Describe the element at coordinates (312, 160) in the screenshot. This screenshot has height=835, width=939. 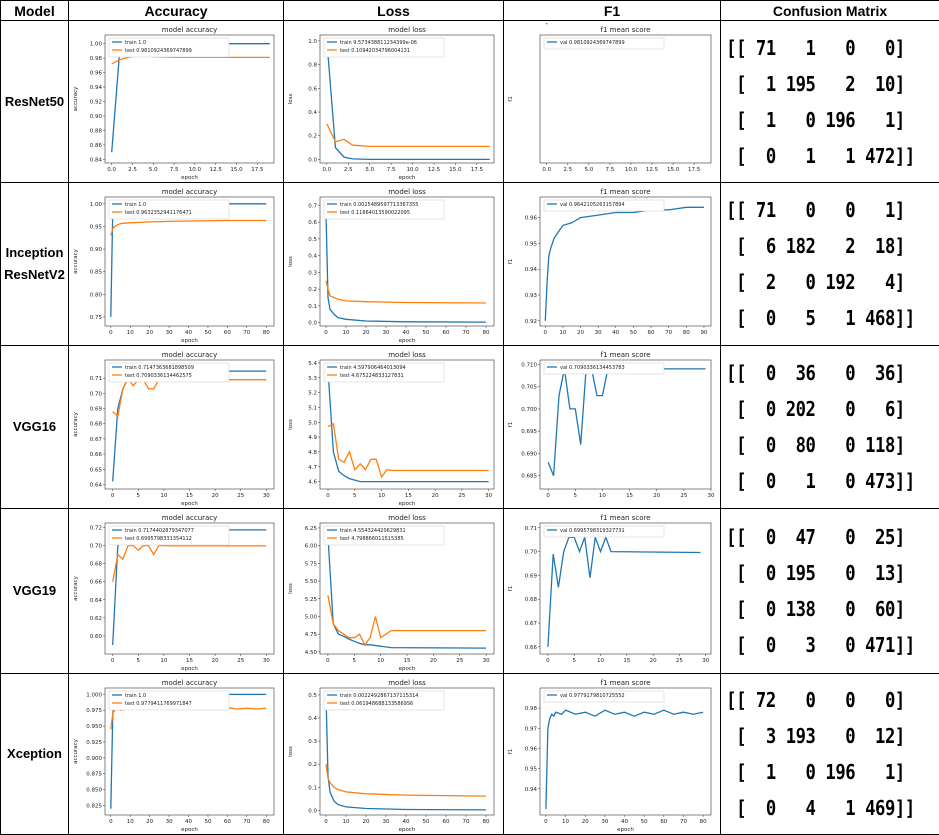
I see `y-tick-label: 0.0` at that location.